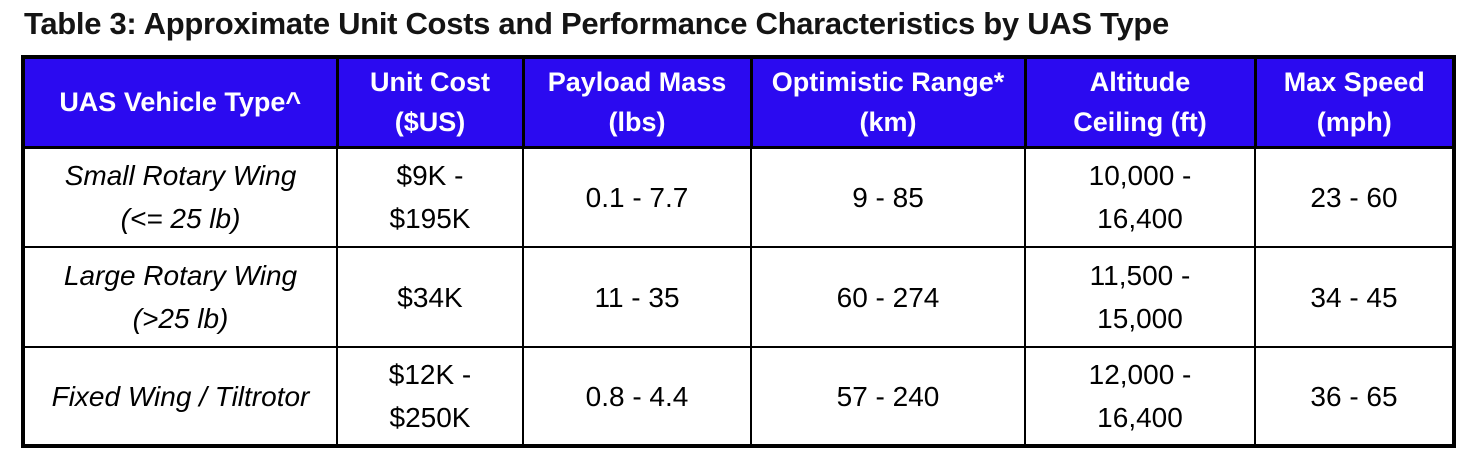 The image size is (1460, 468). What do you see at coordinates (430, 417) in the screenshot?
I see `unit-cost-value: $250K` at bounding box center [430, 417].